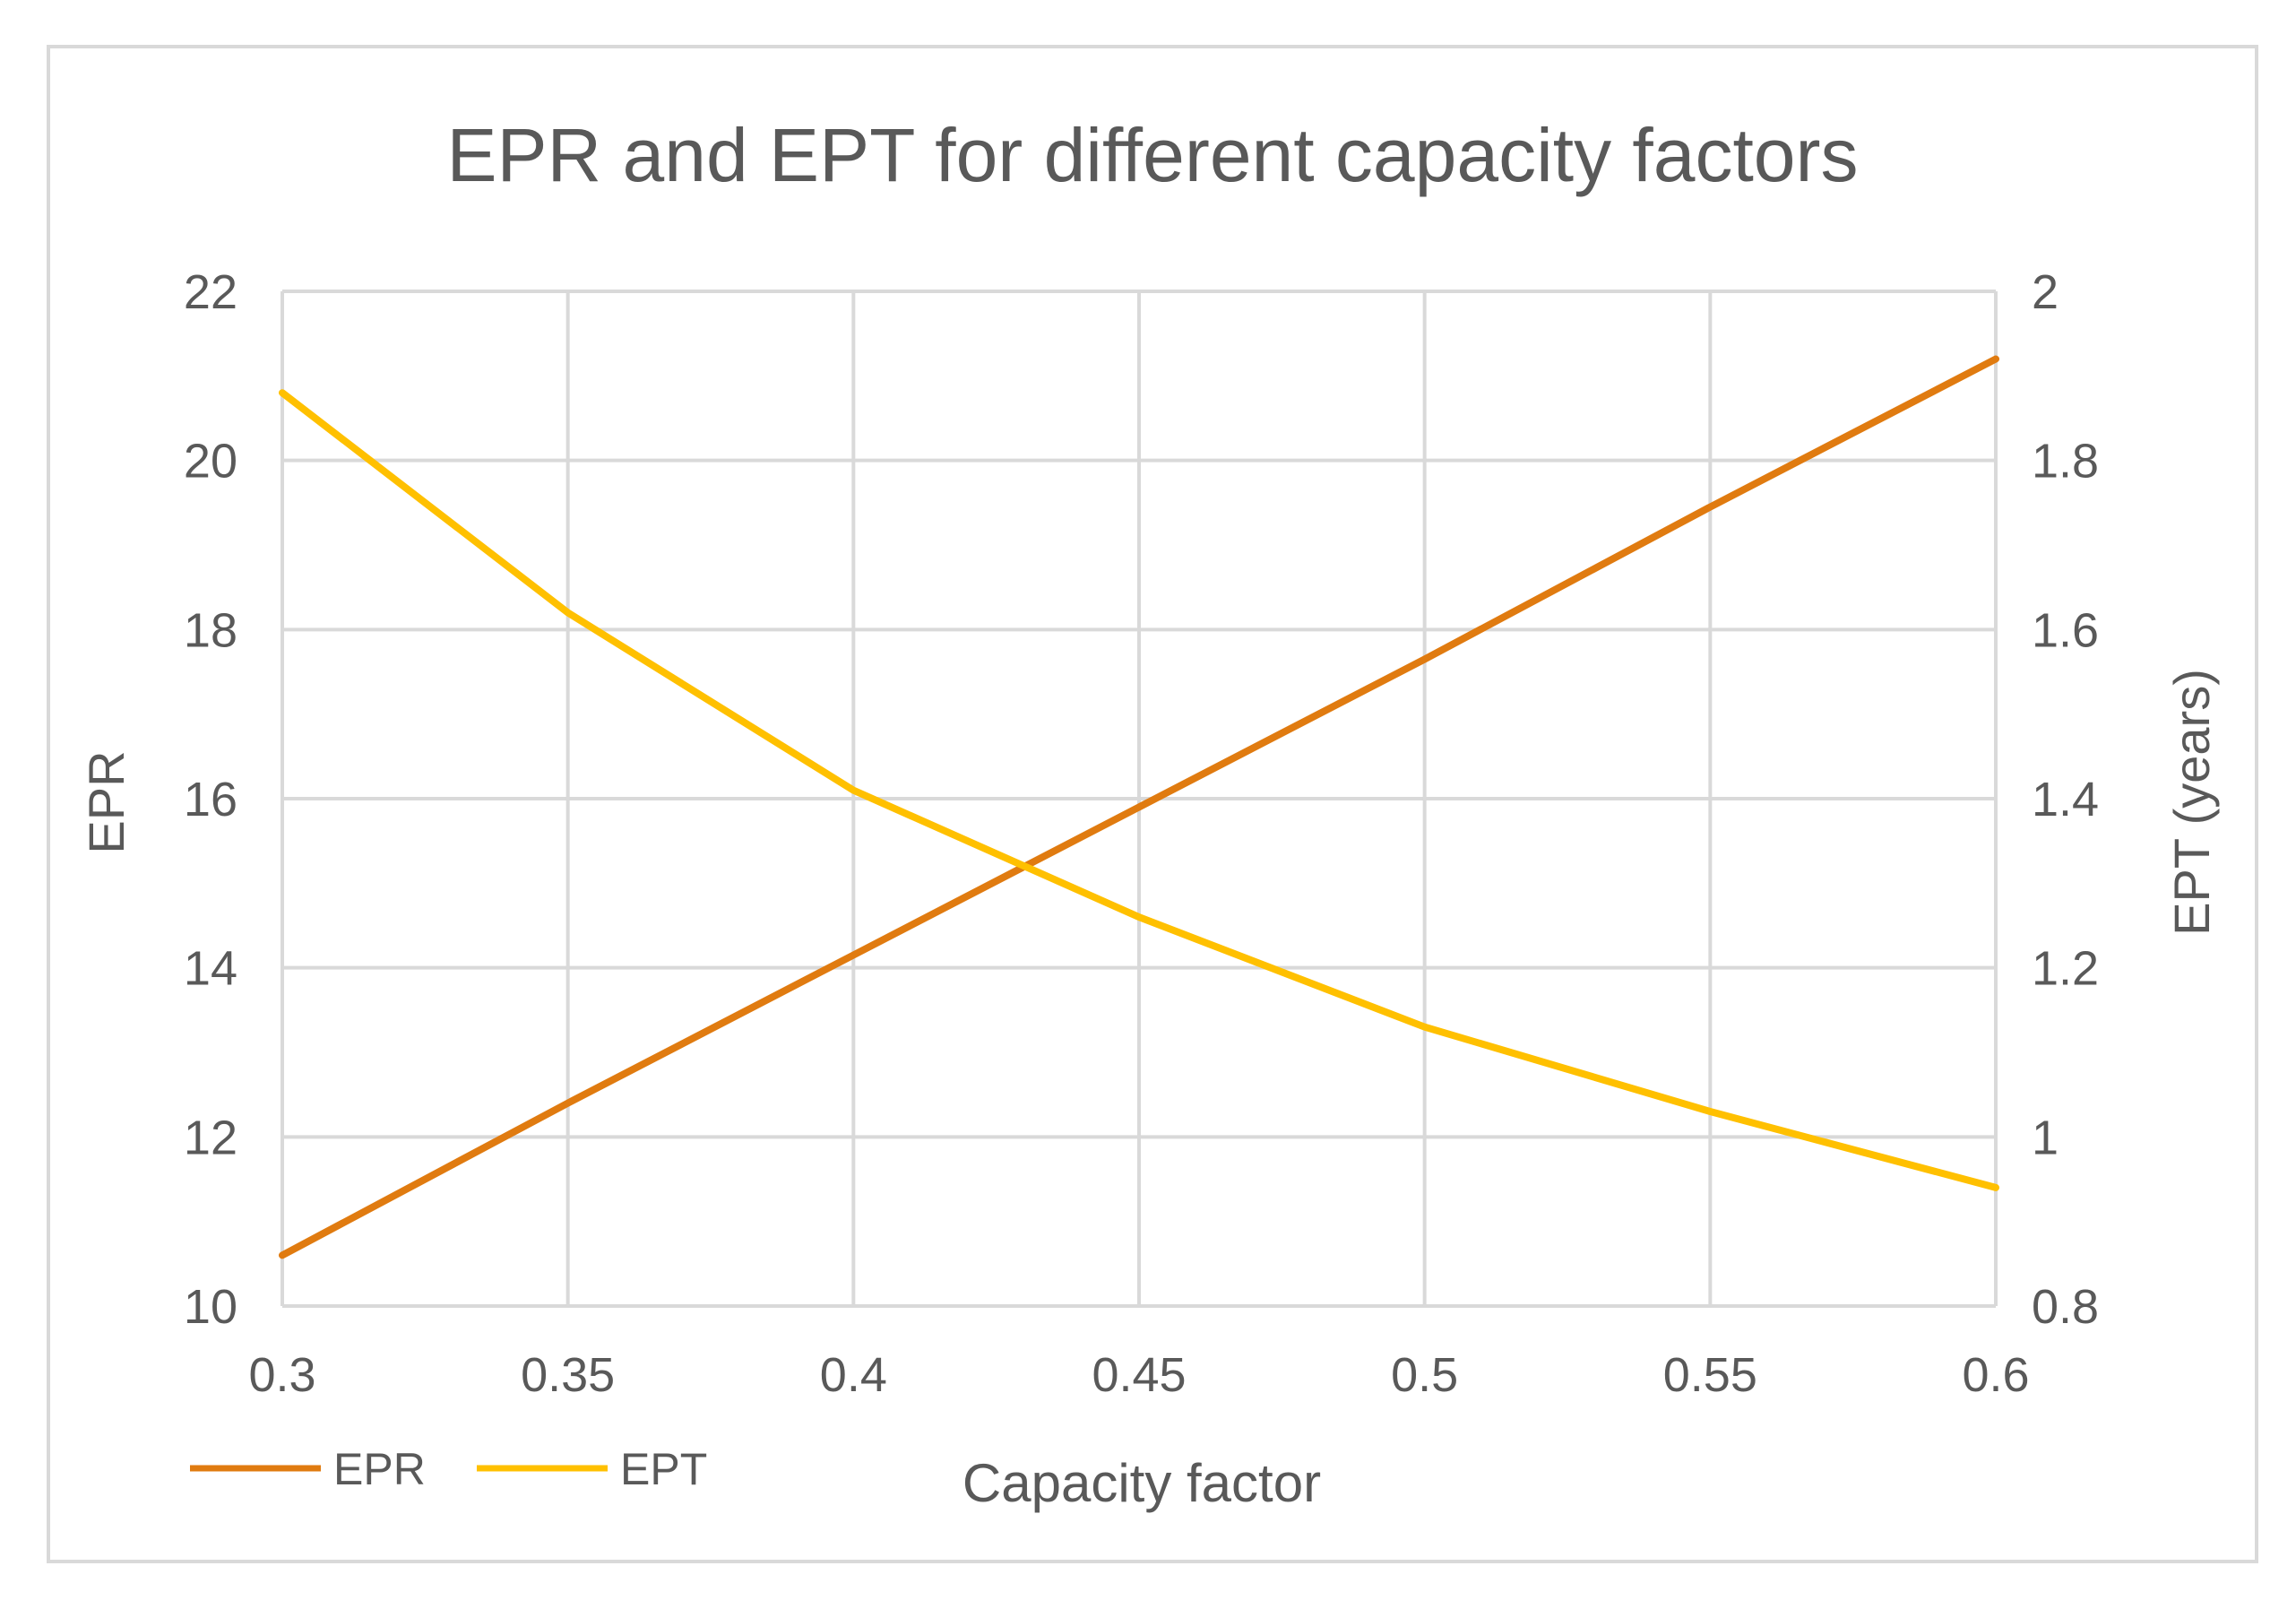 The height and width of the screenshot is (1609, 2296). Describe the element at coordinates (2045, 1137) in the screenshot. I see `y2-tick-label: 1` at that location.